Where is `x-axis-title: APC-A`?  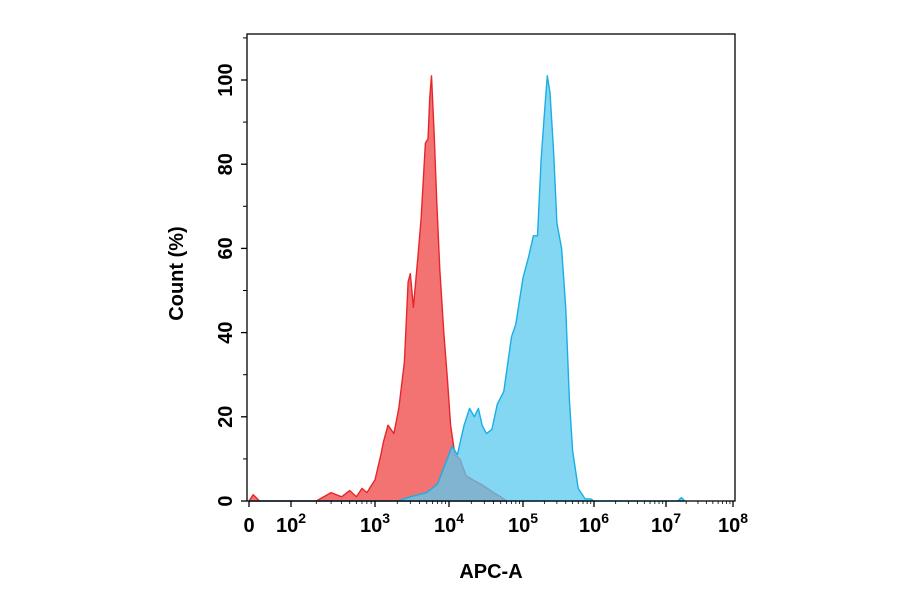 x-axis-title: APC-A is located at coordinates (490, 572).